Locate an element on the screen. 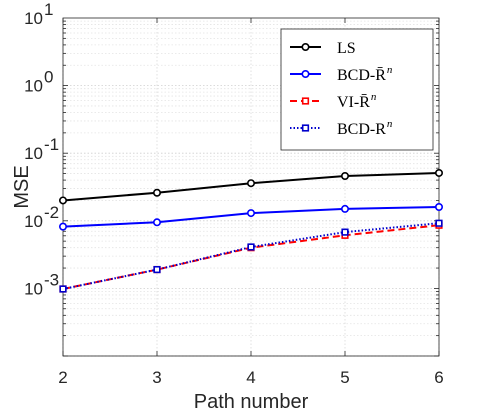 The width and height of the screenshot is (485, 415). x-tick-label: 3 is located at coordinates (156, 377).